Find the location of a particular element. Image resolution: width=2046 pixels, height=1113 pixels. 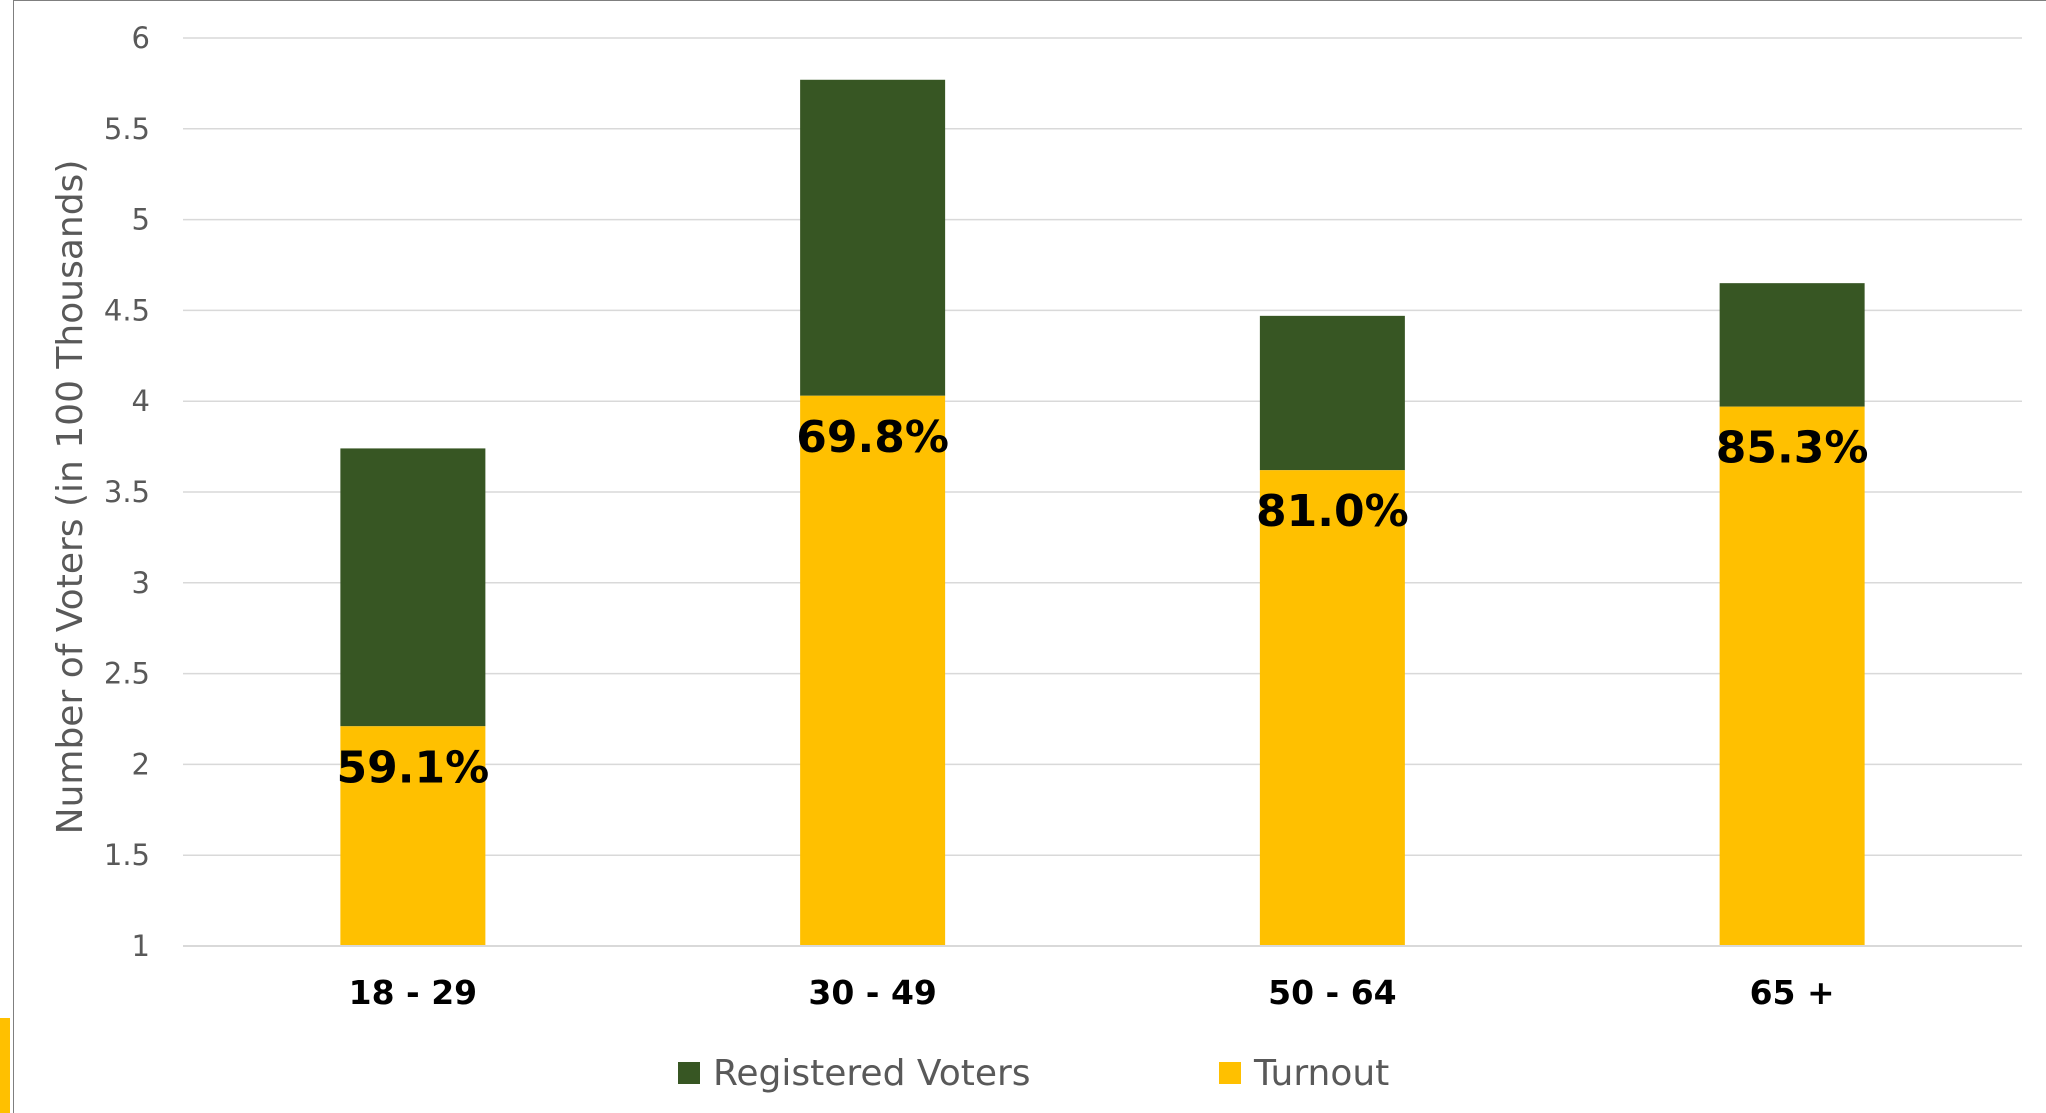

legend-label: Registered Voters is located at coordinates (872, 1073).